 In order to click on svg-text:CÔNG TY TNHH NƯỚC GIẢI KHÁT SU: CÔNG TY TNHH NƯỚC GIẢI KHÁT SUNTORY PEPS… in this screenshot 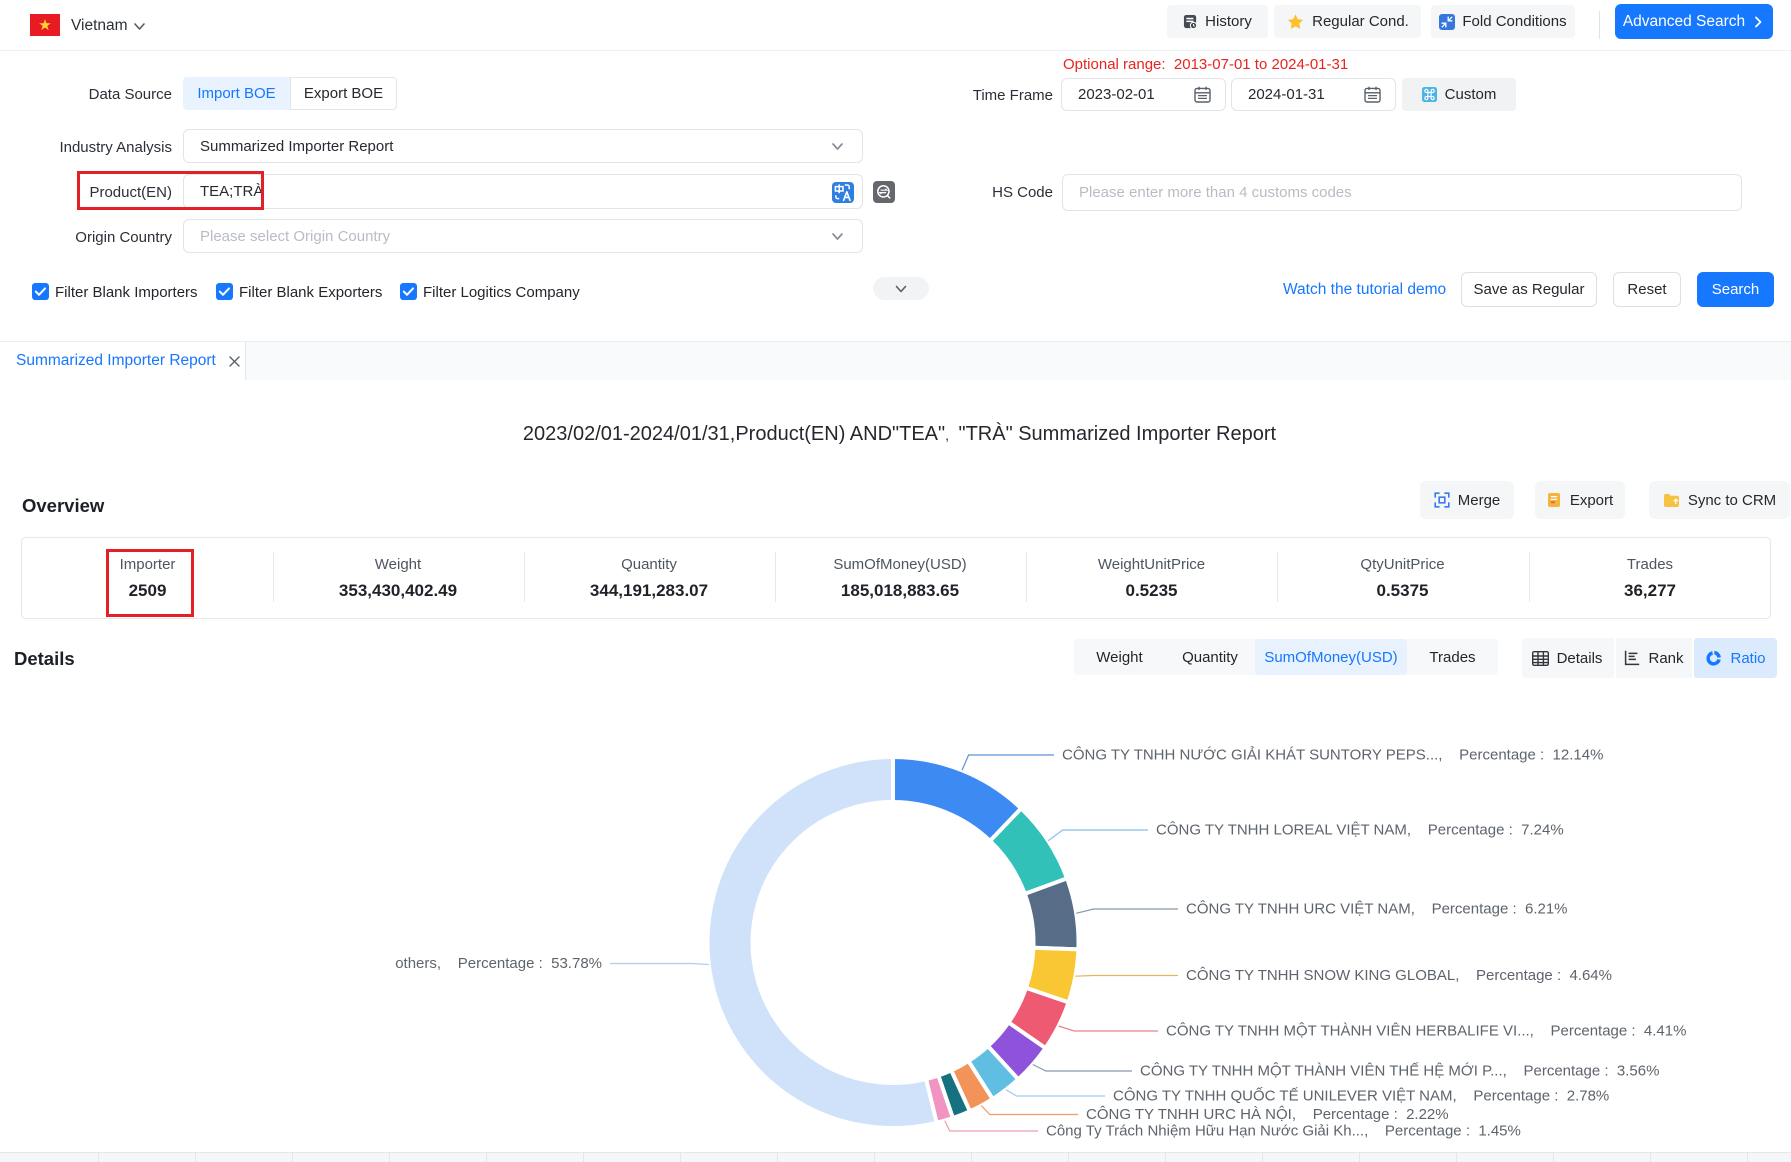, I will do `click(1332, 755)`.